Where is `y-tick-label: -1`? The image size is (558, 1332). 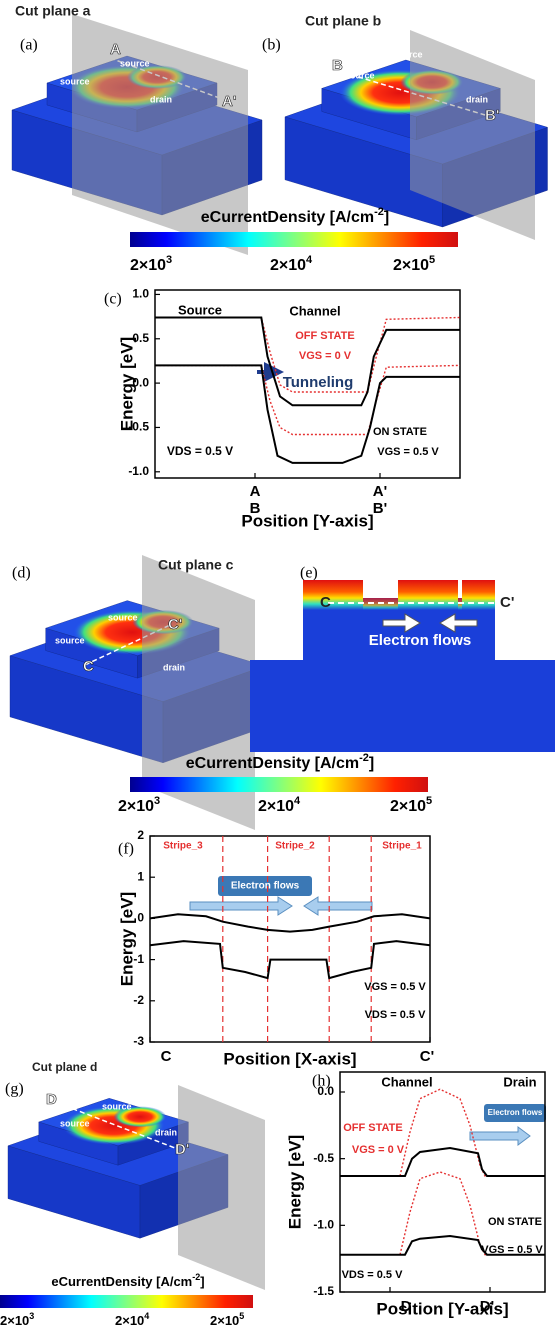 y-tick-label: -1 is located at coordinates (138, 959).